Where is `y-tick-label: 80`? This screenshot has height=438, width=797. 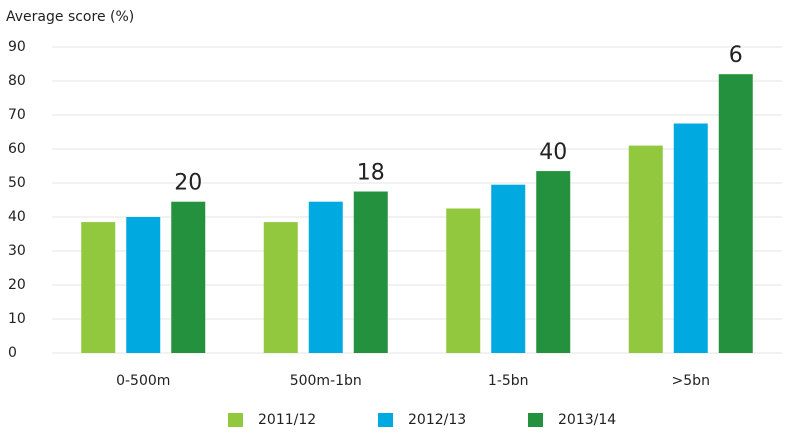 y-tick-label: 80 is located at coordinates (17, 81).